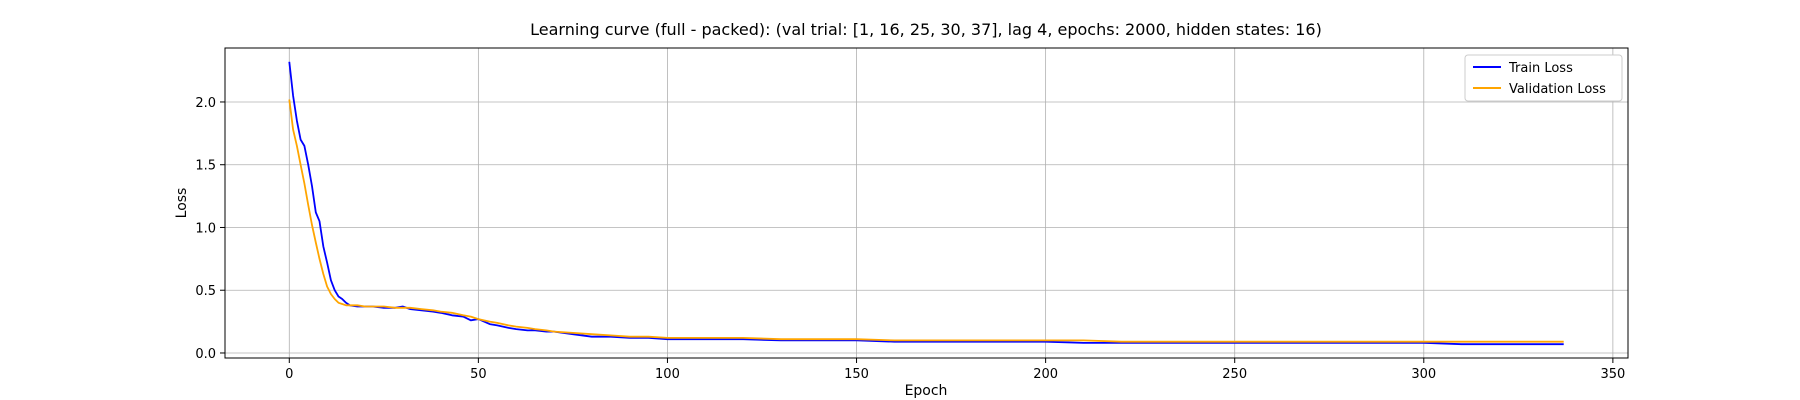 The height and width of the screenshot is (400, 1800). What do you see at coordinates (856, 374) in the screenshot?
I see `x-tick-label: 150` at bounding box center [856, 374].